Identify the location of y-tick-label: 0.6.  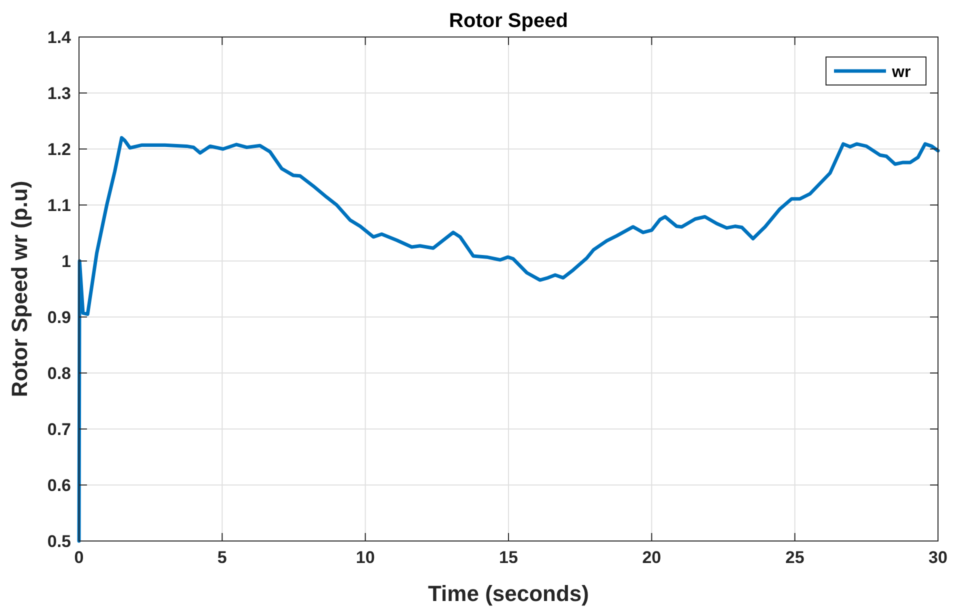
(59, 485).